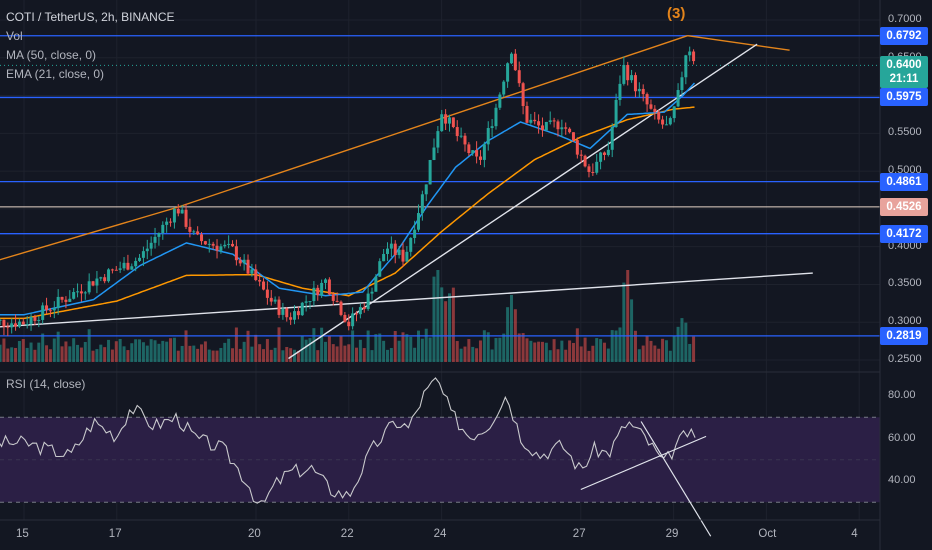  What do you see at coordinates (672, 534) in the screenshot?
I see `time-tick-label: 29` at bounding box center [672, 534].